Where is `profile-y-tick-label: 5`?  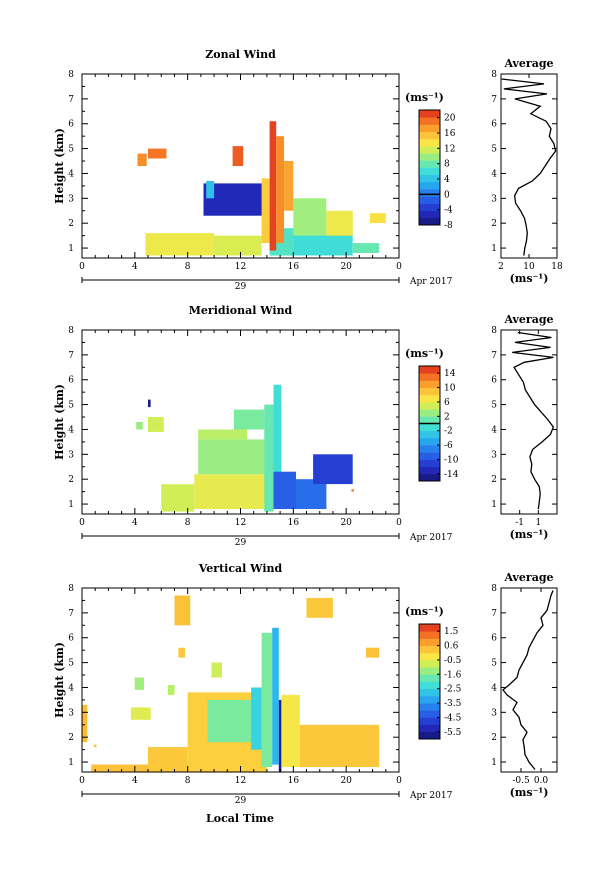
profile-y-tick-label: 5 is located at coordinates (494, 150).